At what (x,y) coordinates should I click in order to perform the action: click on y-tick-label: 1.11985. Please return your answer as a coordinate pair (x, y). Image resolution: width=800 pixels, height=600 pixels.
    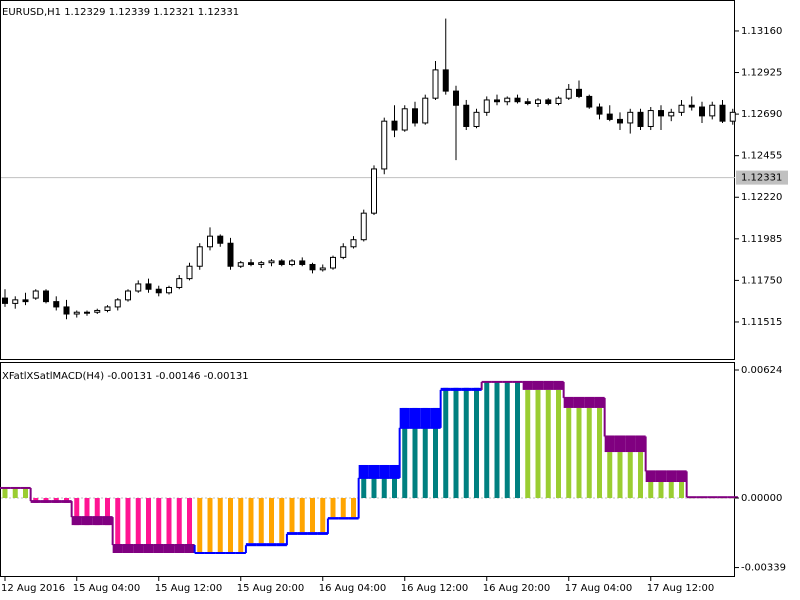
    Looking at the image, I should click on (761, 239).